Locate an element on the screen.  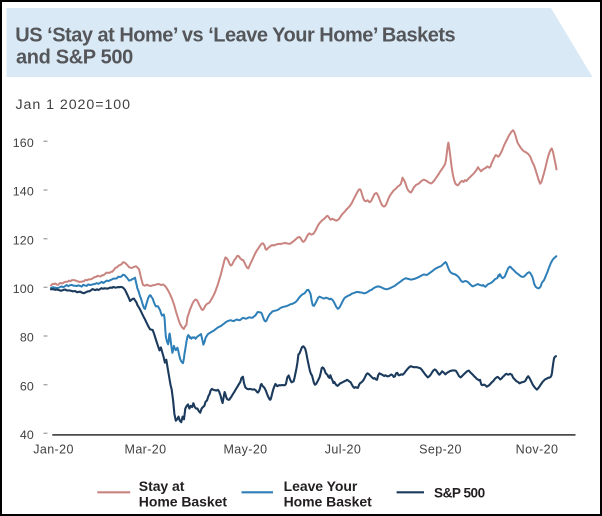
svg-text: Sep-20 is located at coordinates (440, 450).